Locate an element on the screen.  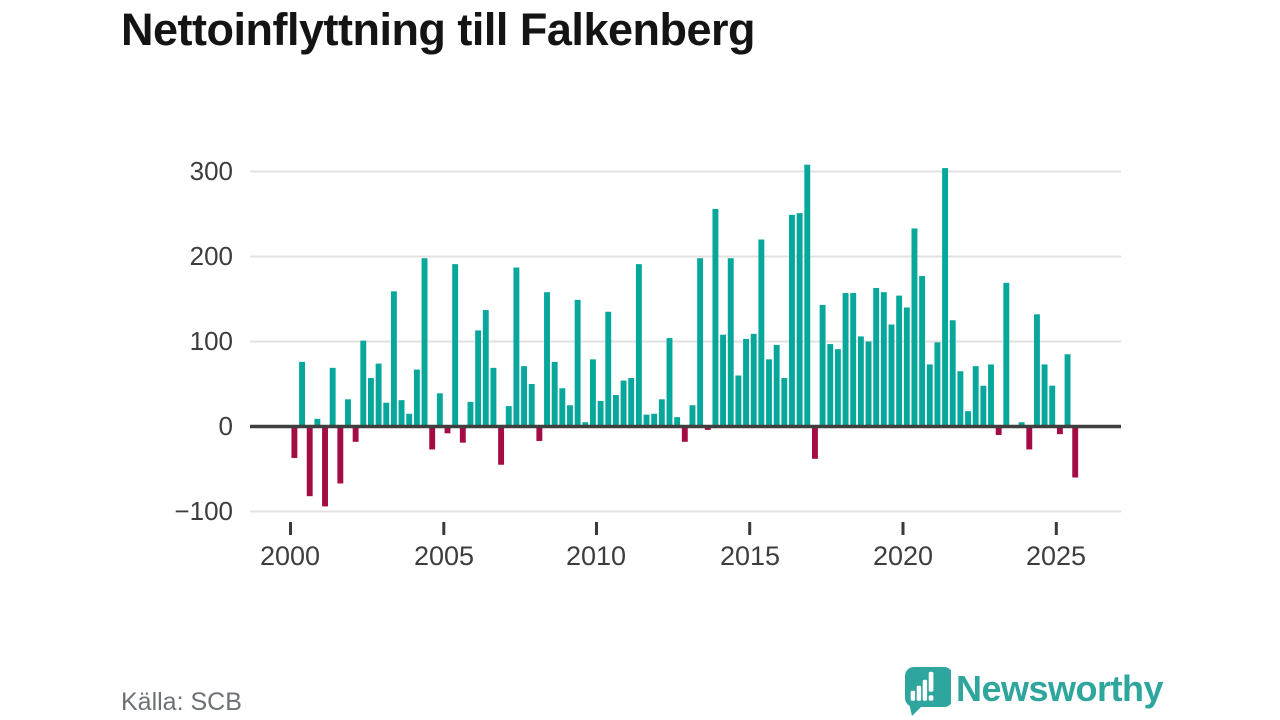
x-axis-label-2005: 2005 is located at coordinates (444, 556).